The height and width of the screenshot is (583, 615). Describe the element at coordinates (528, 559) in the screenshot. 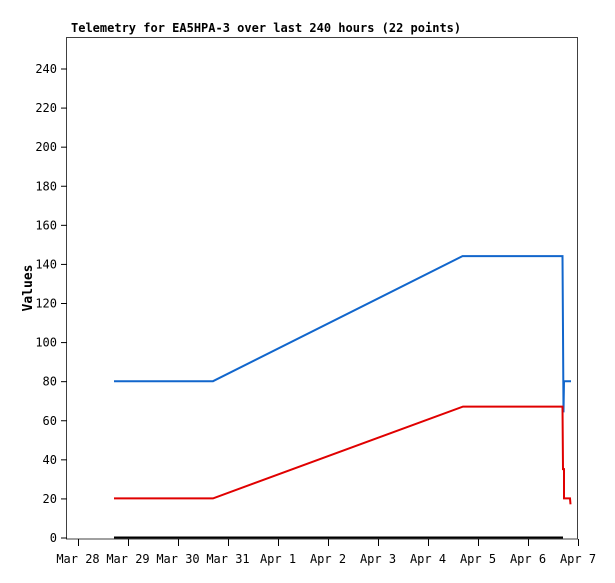

I see `x-tick-label: Apr 6` at that location.